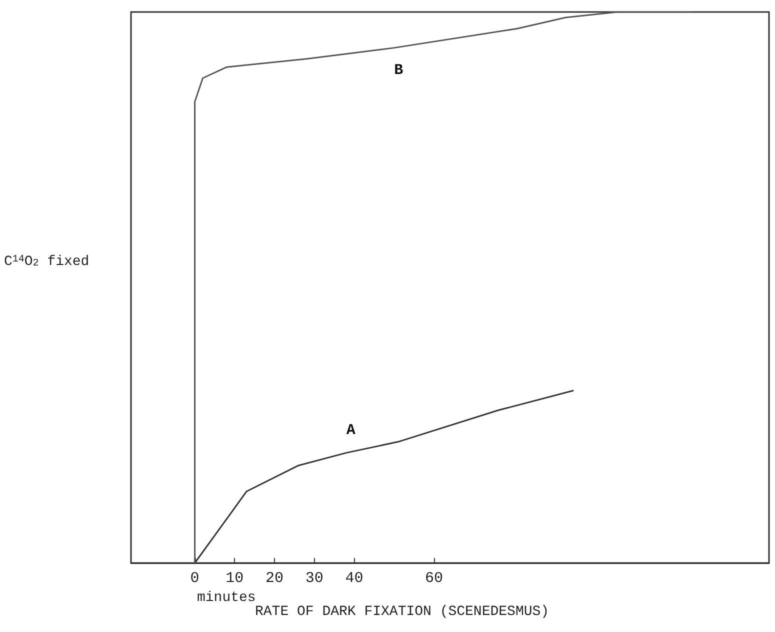  What do you see at coordinates (235, 578) in the screenshot?
I see `x-tick-label: 10` at bounding box center [235, 578].